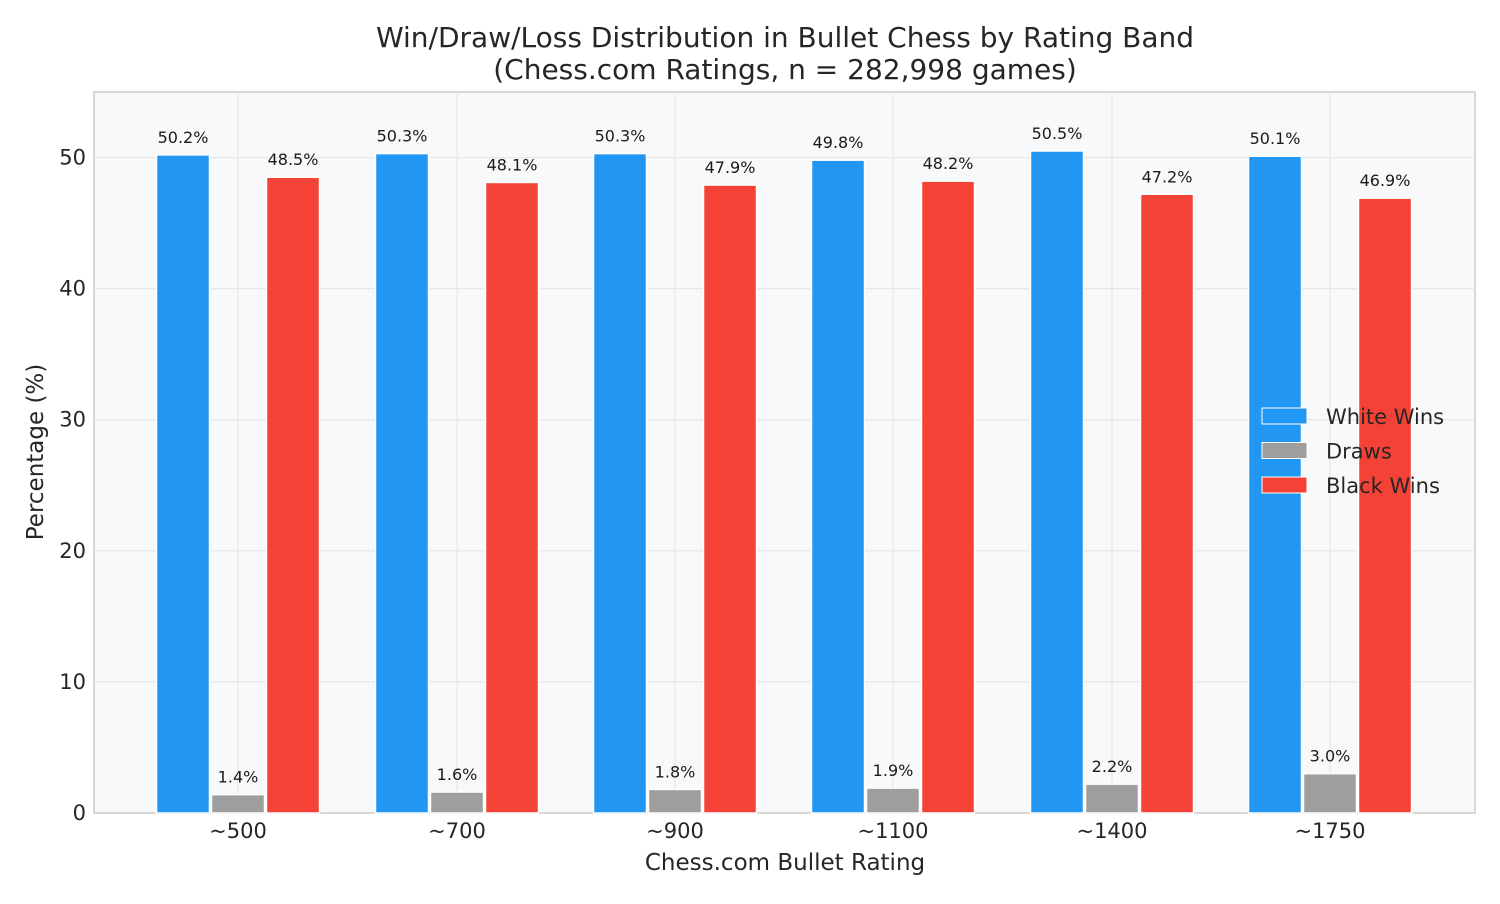  What do you see at coordinates (1167, 176) in the screenshot?
I see `bar-value-label: 47.2%` at bounding box center [1167, 176].